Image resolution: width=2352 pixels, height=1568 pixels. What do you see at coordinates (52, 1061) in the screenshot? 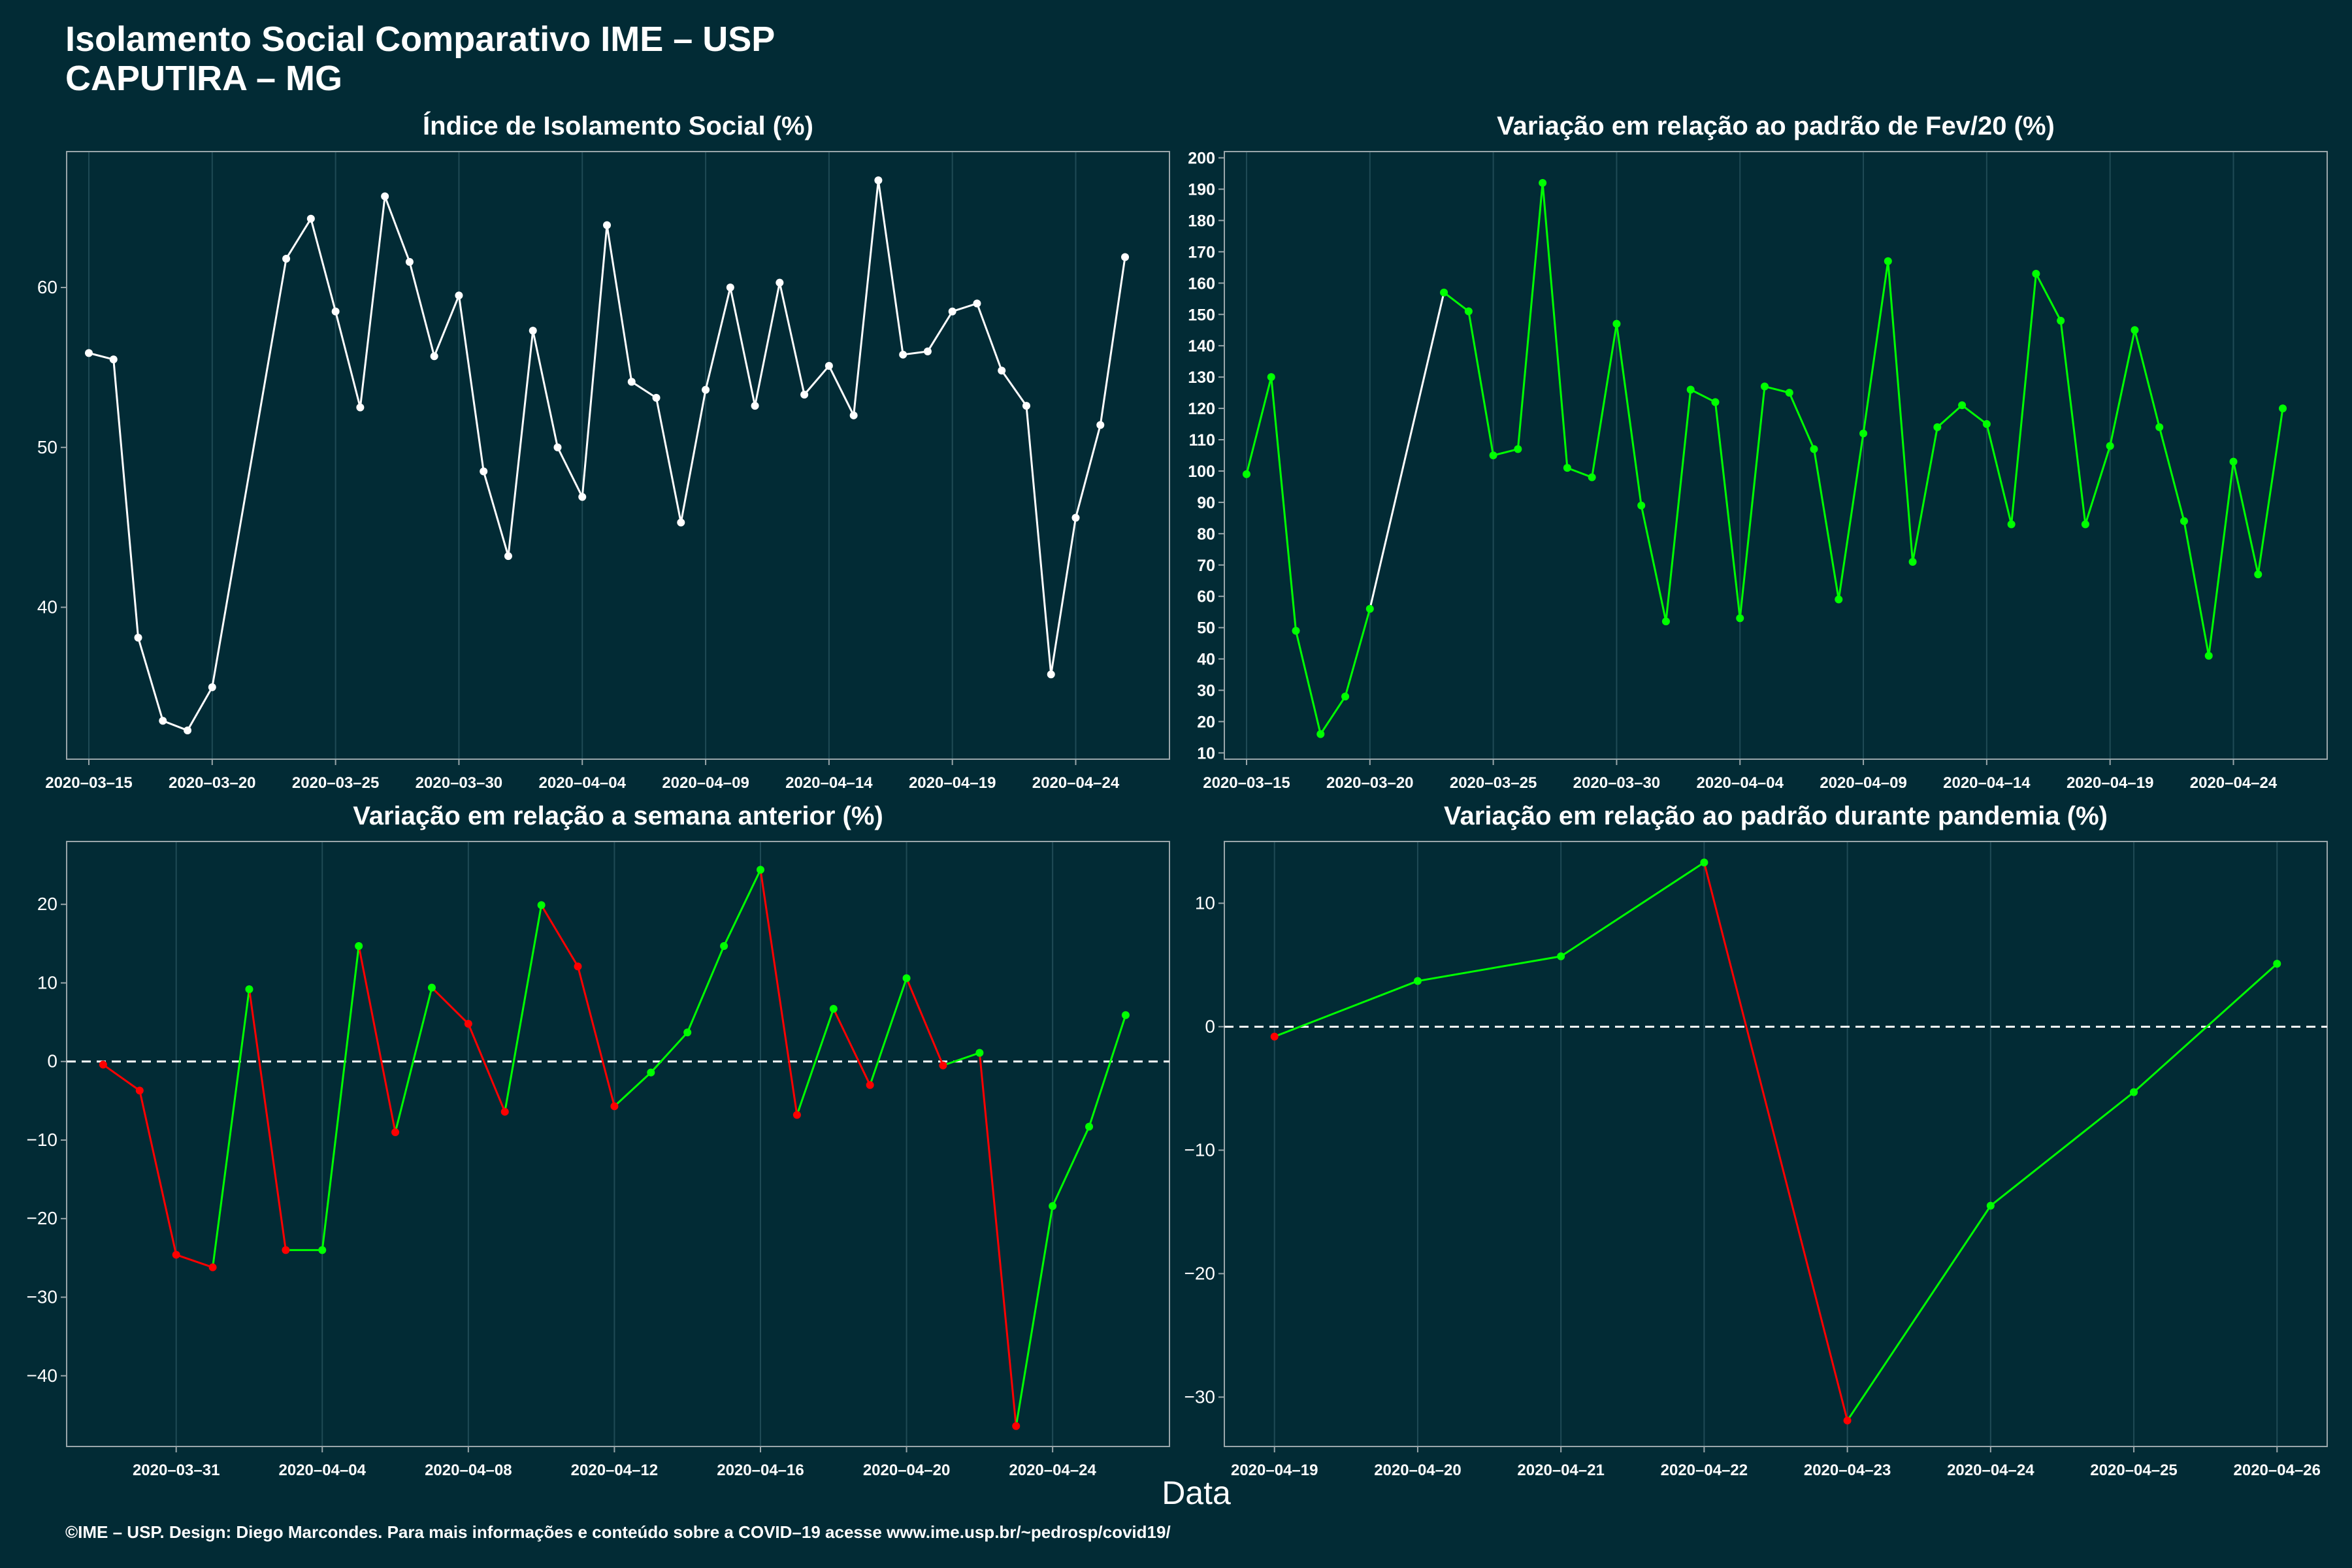
I see `y-tick-label: 0` at bounding box center [52, 1061].